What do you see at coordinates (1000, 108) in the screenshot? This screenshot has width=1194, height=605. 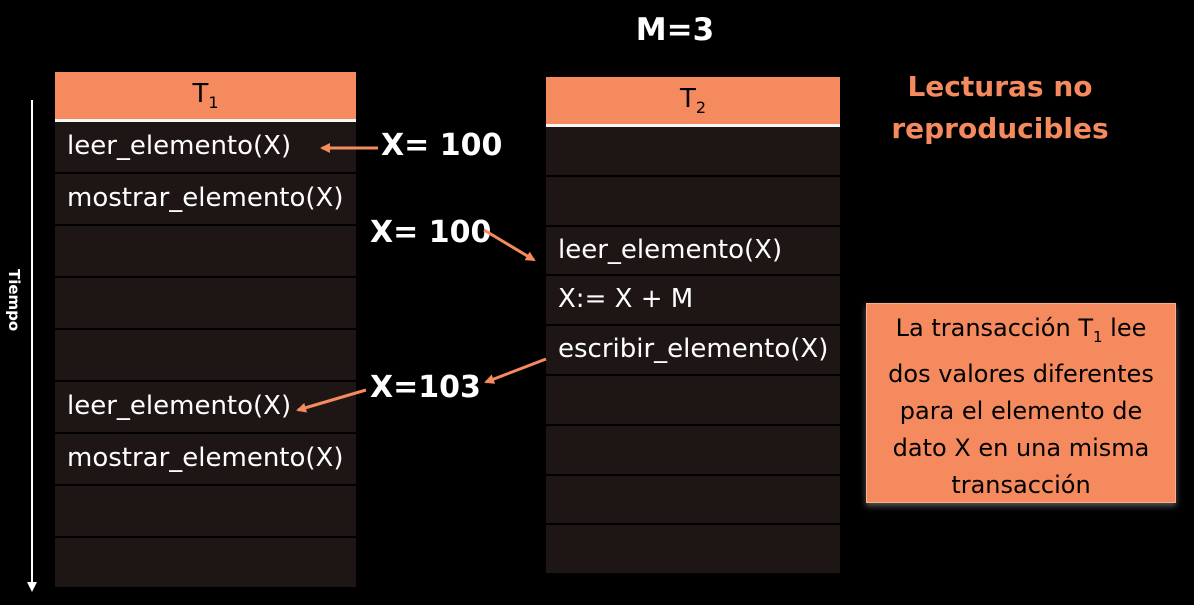 I see `section-heading: Lecturas no reproducibles` at bounding box center [1000, 108].